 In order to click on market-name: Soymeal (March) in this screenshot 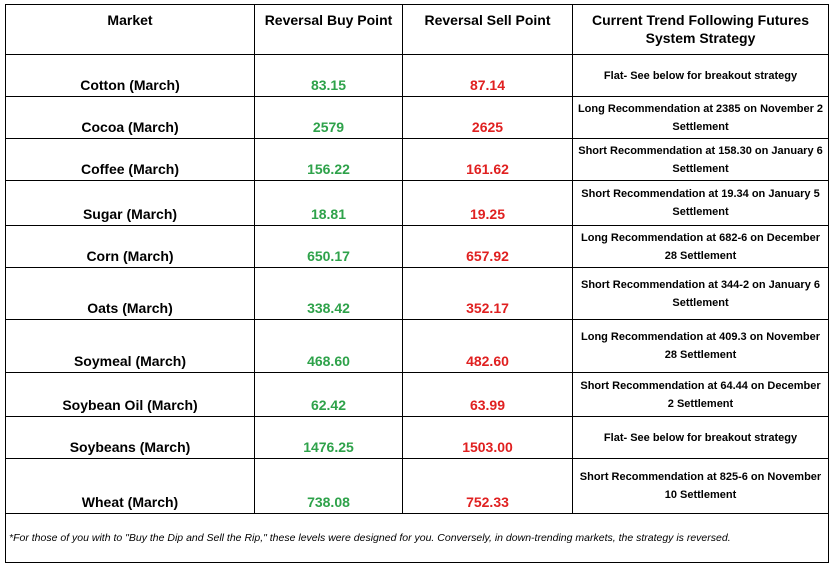, I will do `click(130, 346)`.